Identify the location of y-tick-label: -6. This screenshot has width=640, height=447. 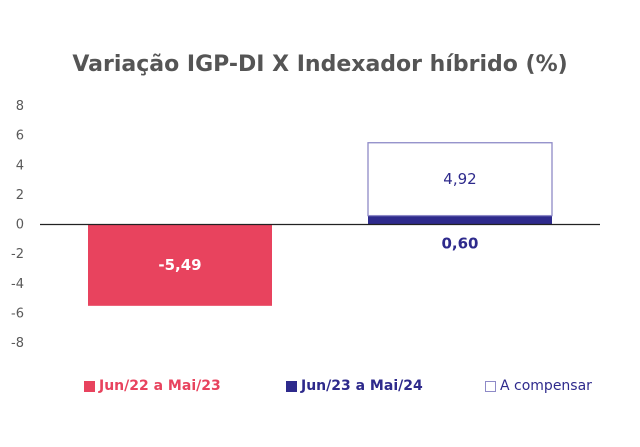
(17, 313).